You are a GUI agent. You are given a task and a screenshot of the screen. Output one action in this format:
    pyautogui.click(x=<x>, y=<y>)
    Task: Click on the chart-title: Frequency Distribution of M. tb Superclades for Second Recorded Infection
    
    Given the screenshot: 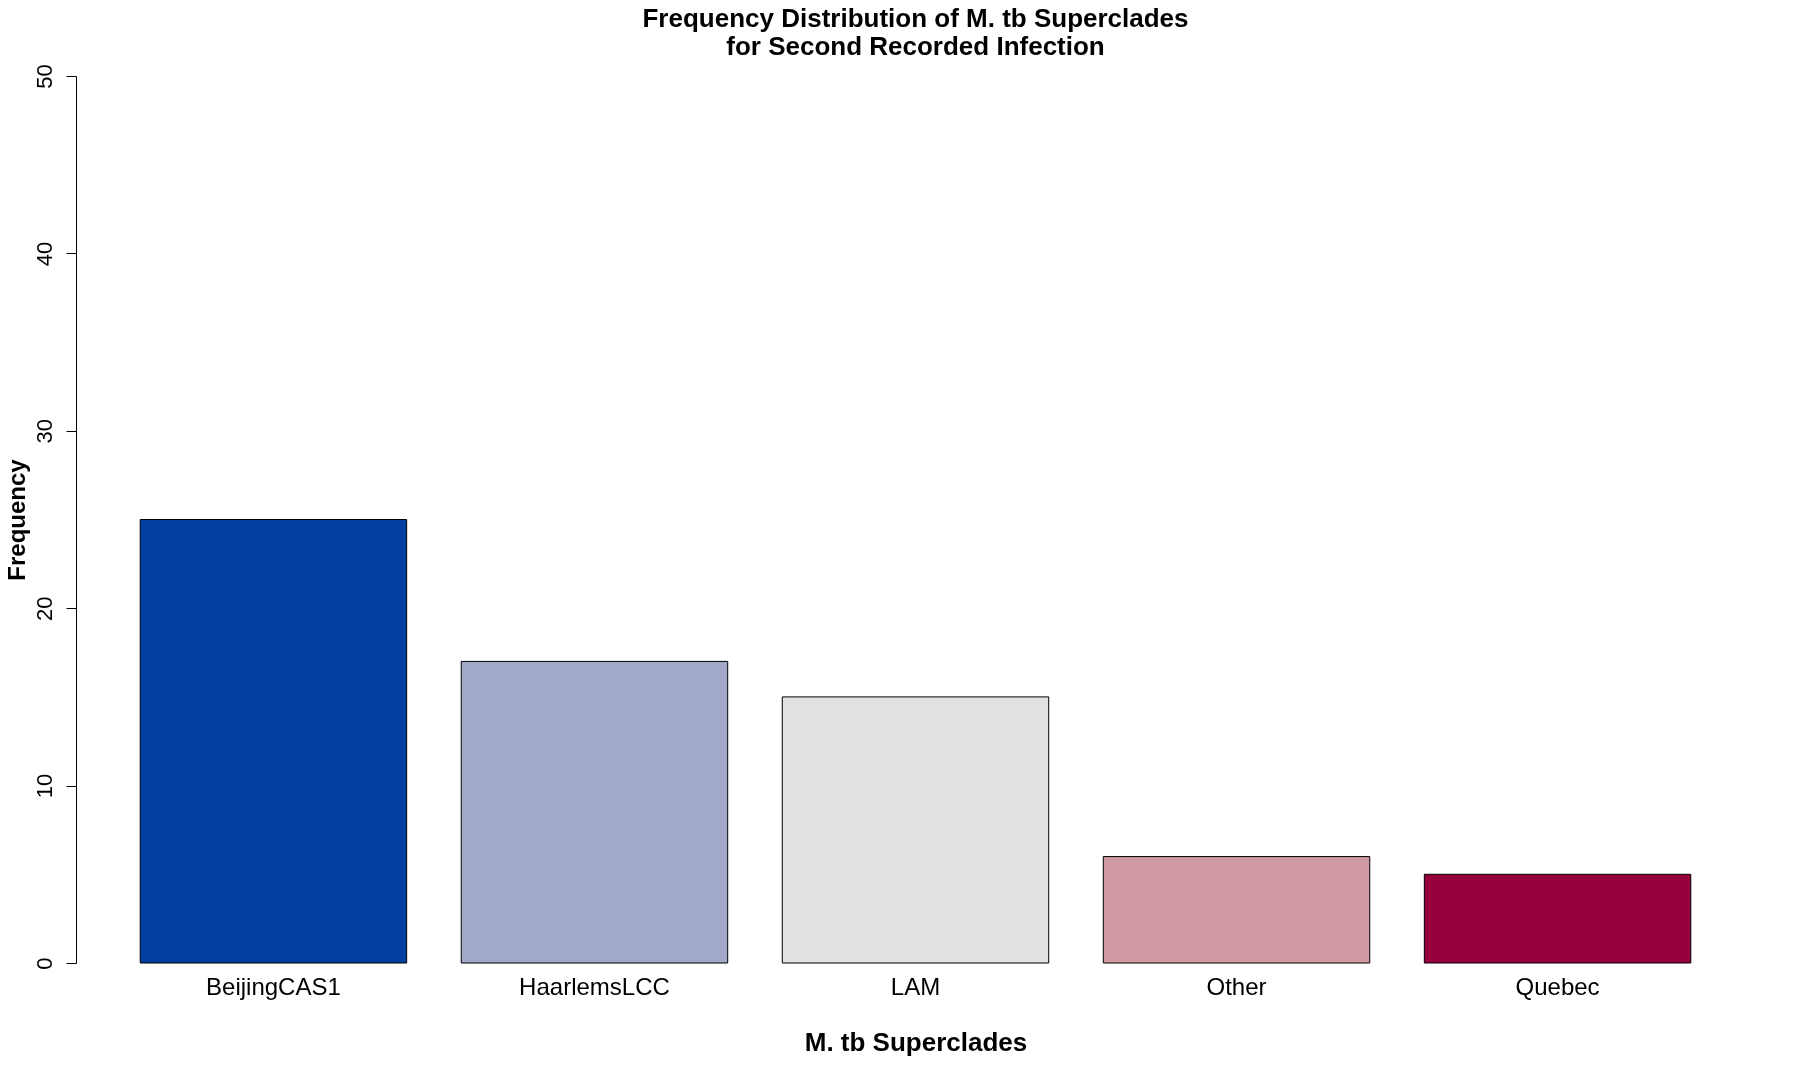 What is the action you would take?
    pyautogui.click(x=915, y=31)
    